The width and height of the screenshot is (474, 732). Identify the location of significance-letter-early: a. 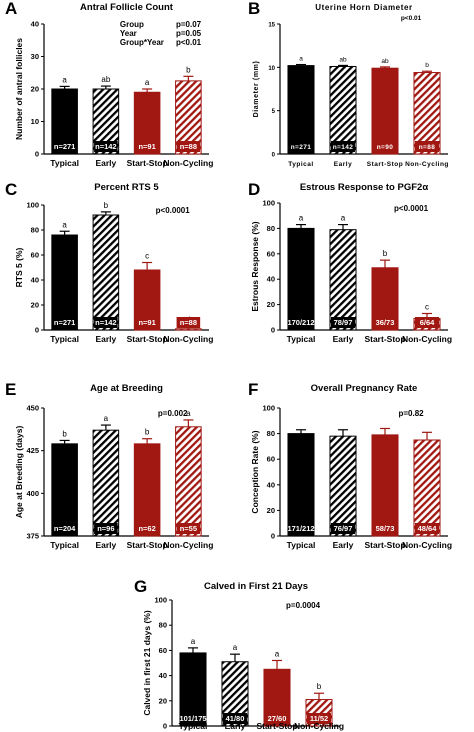
(106, 418).